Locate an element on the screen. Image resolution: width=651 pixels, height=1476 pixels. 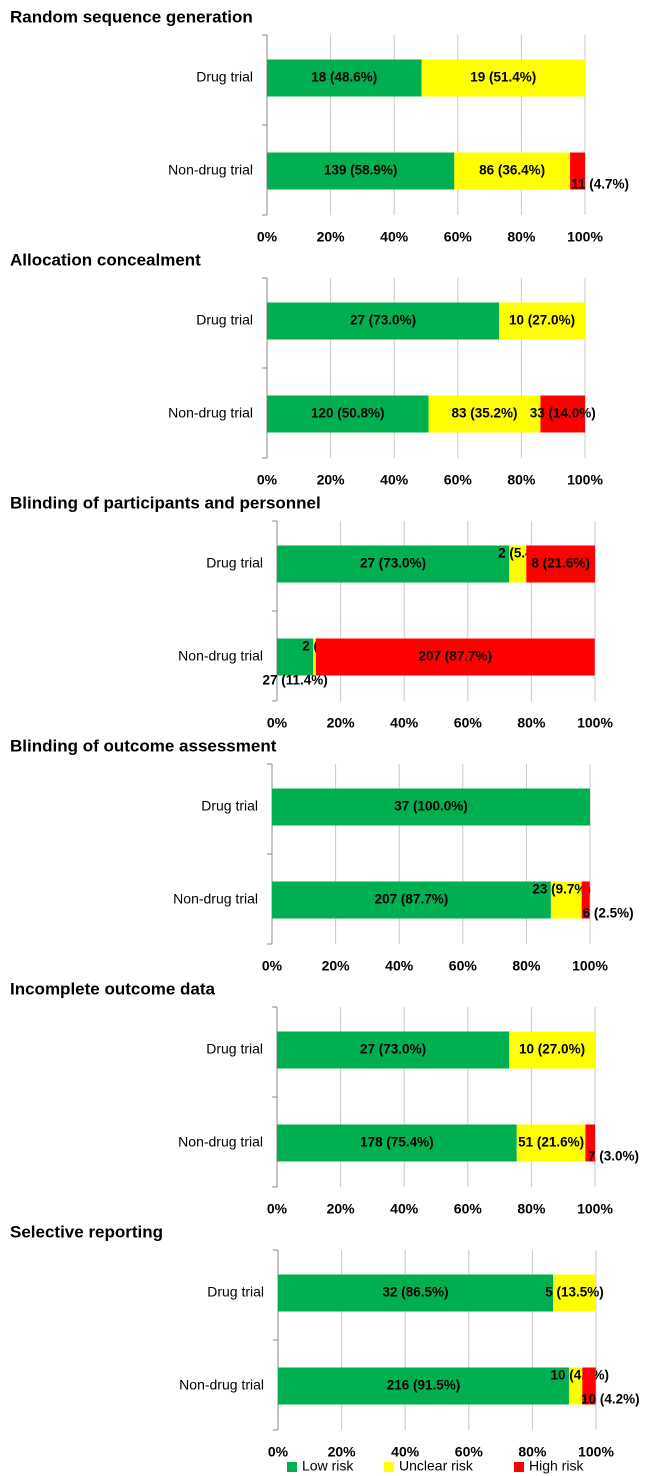
legend-label: Unclear risk is located at coordinates (436, 1466).